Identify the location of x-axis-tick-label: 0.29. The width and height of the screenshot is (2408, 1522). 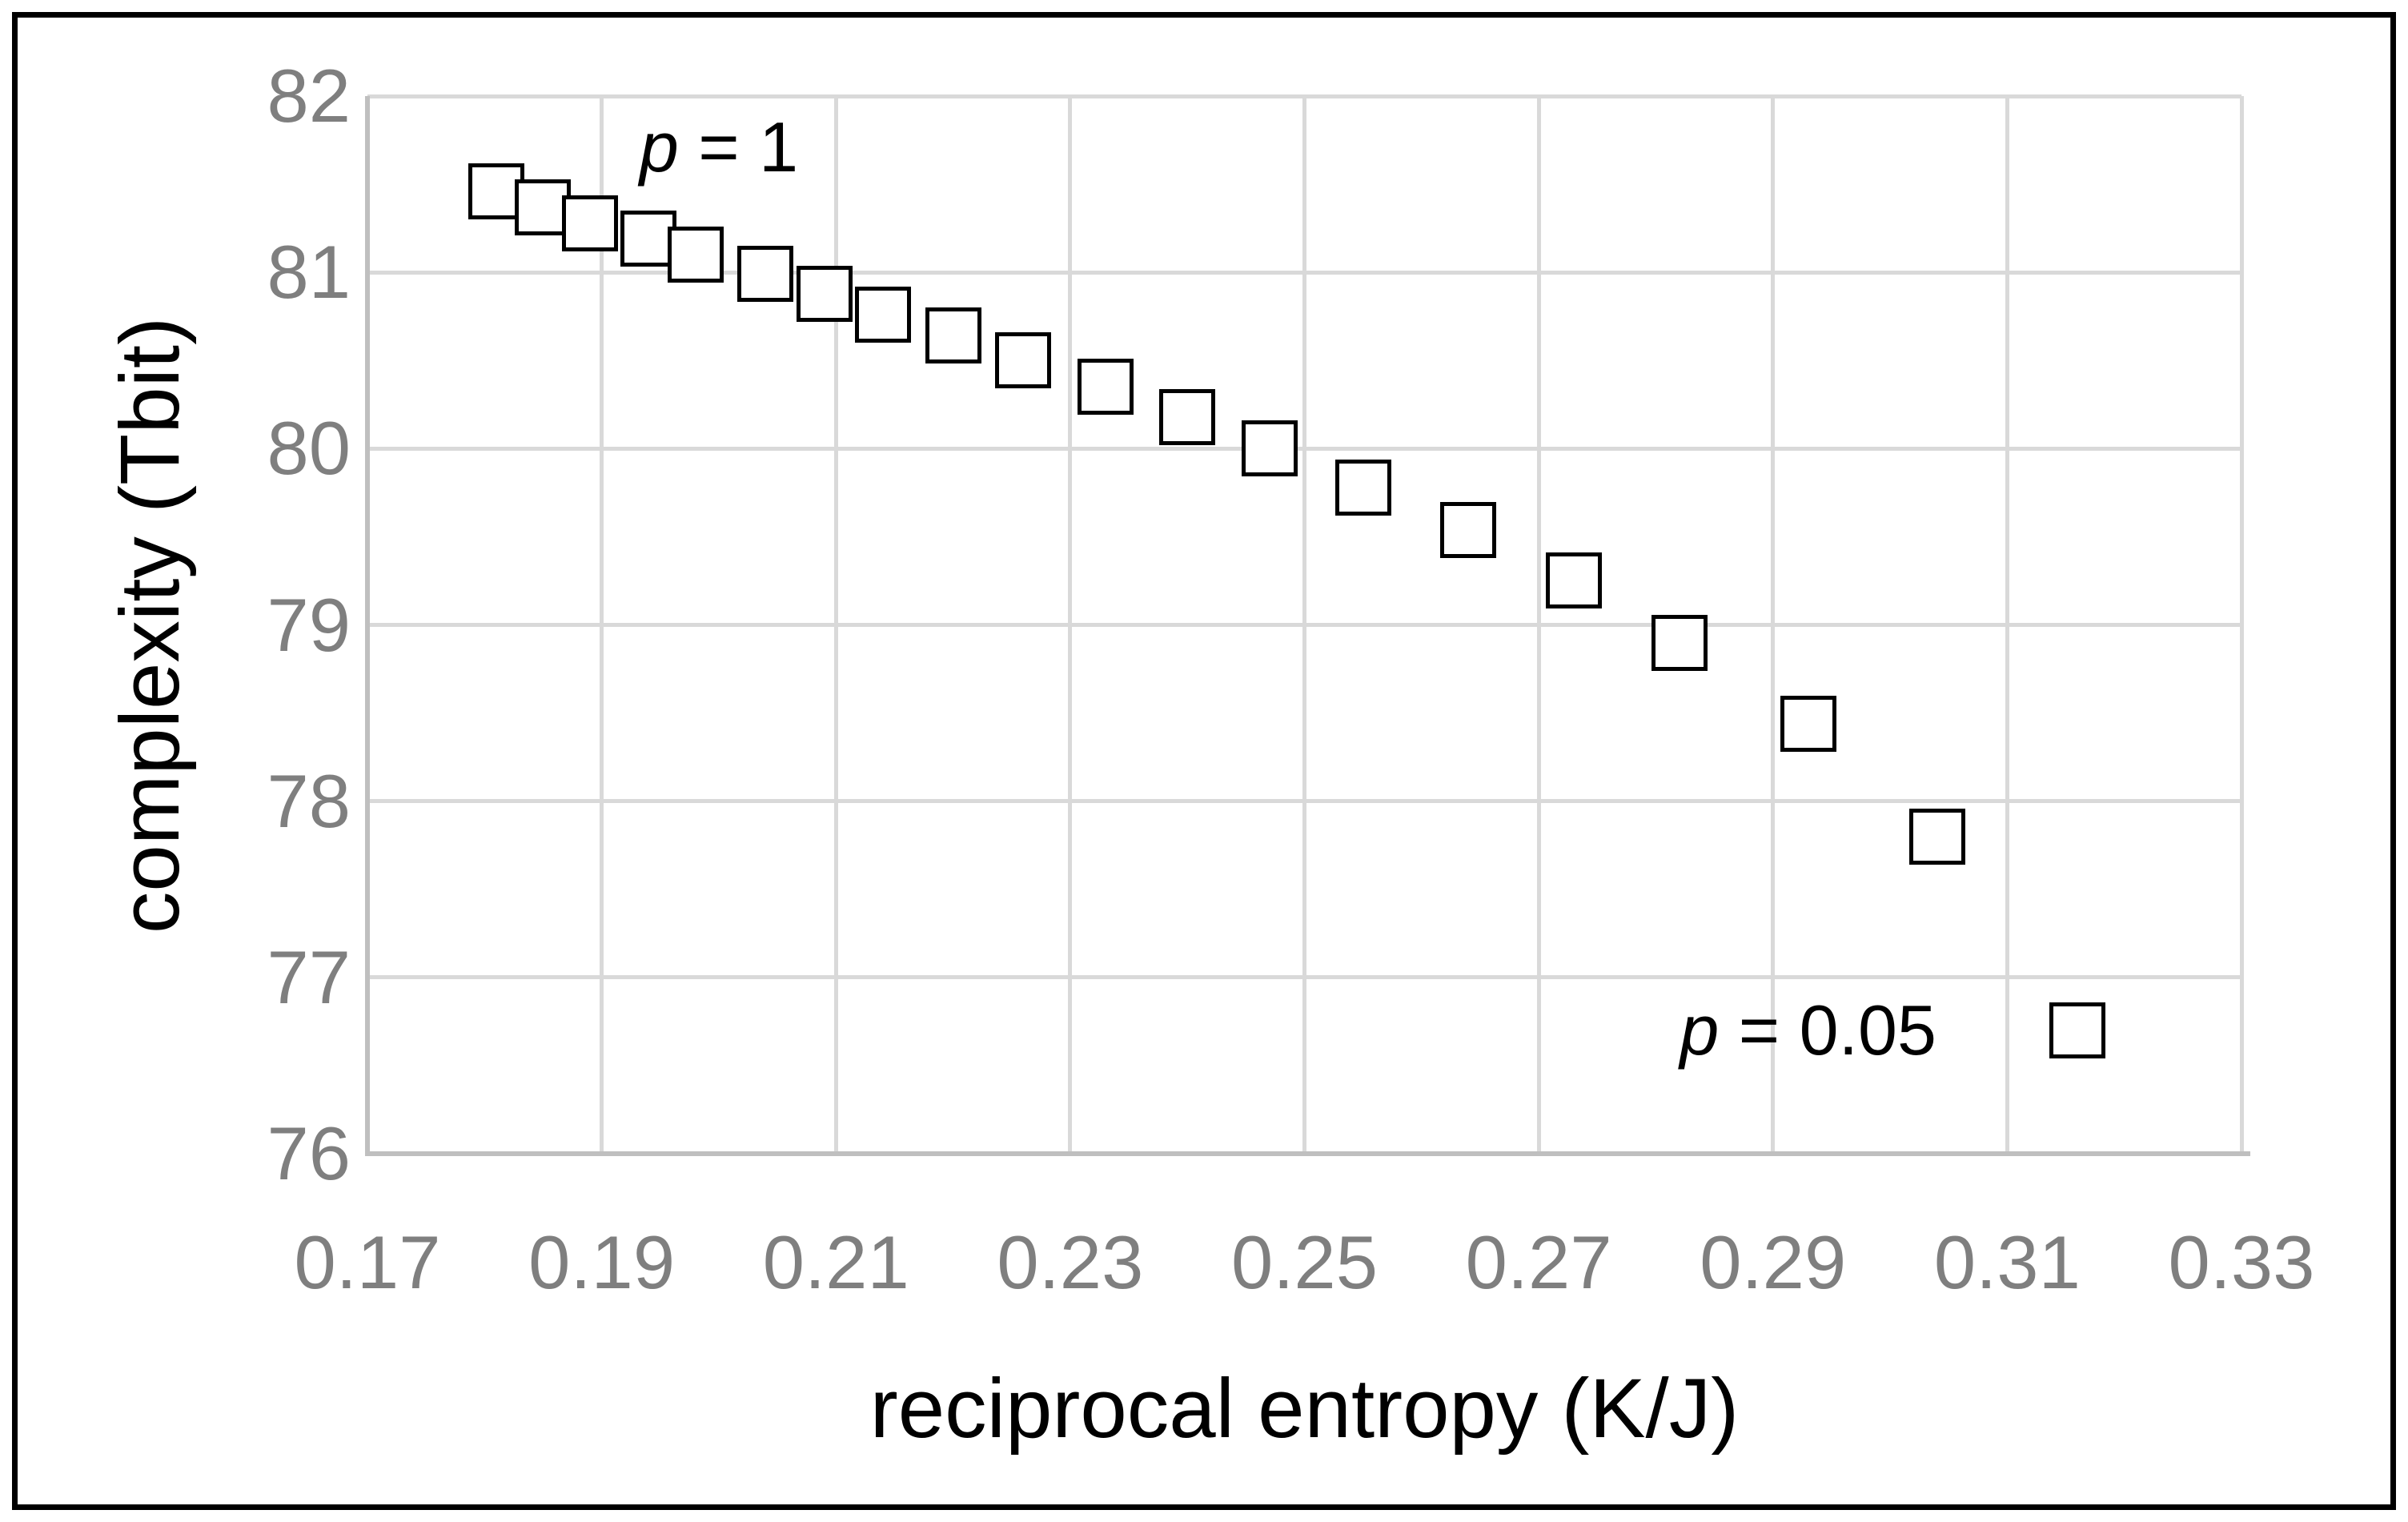
(1773, 1262).